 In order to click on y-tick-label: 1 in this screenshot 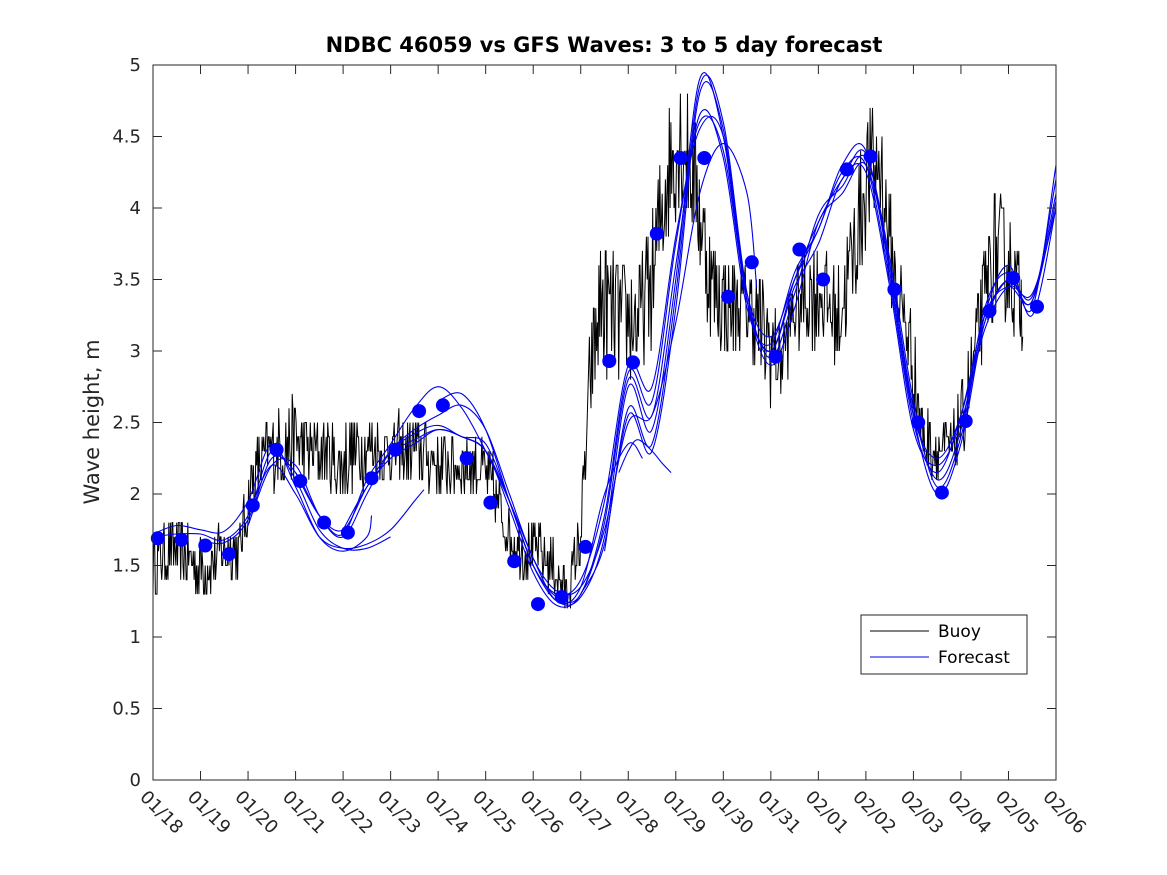, I will do `click(135, 637)`.